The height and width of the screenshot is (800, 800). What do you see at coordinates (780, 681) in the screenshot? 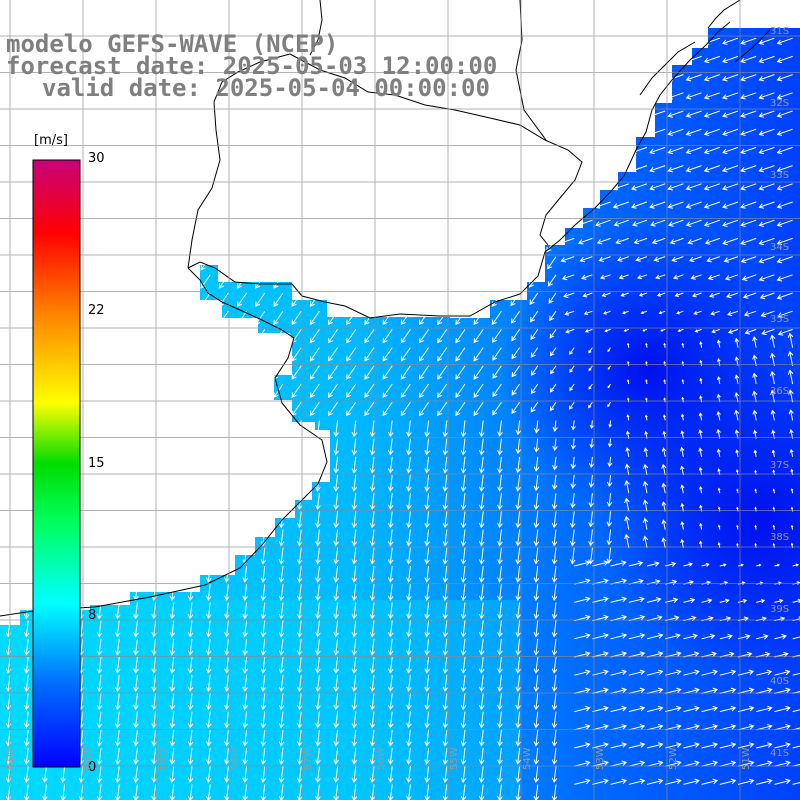
I see `lat-label: 40S` at bounding box center [780, 681].